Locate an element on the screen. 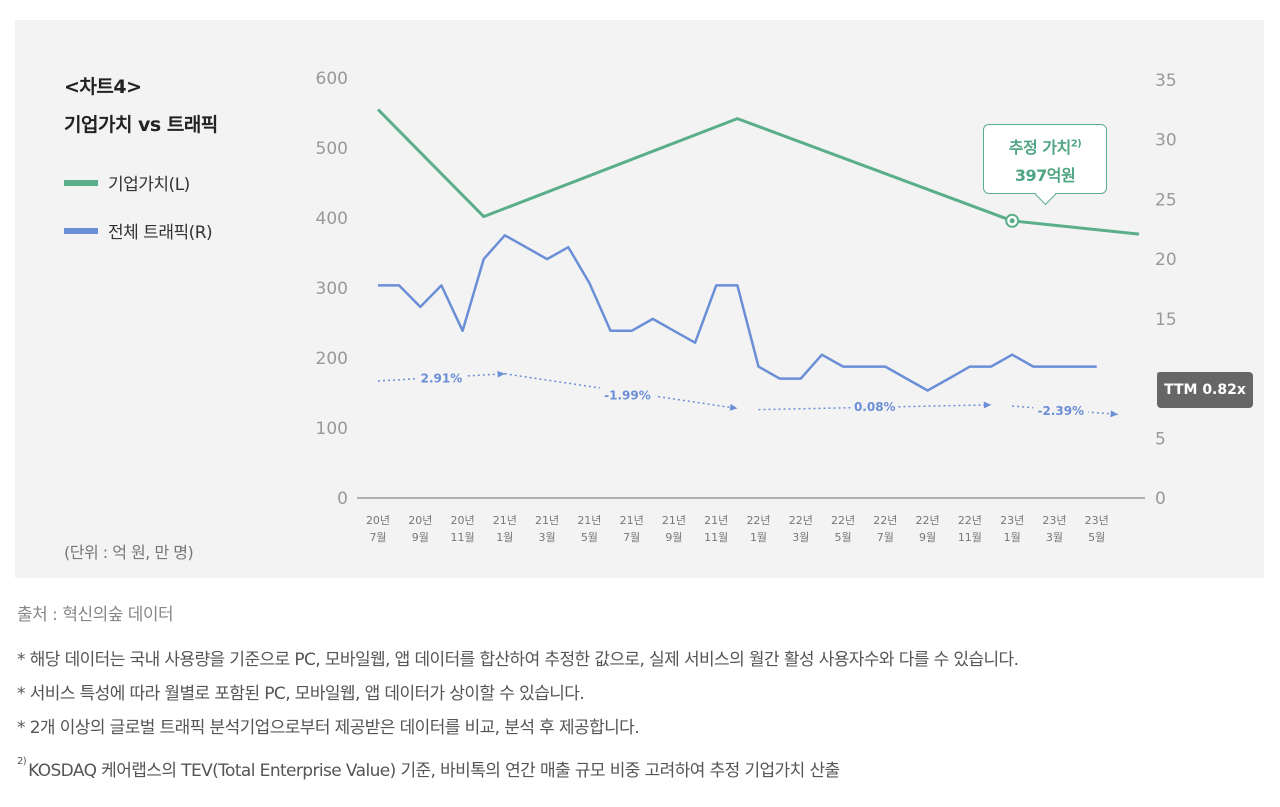 The height and width of the screenshot is (807, 1280). legend-swatch-valuation is located at coordinates (81, 182).